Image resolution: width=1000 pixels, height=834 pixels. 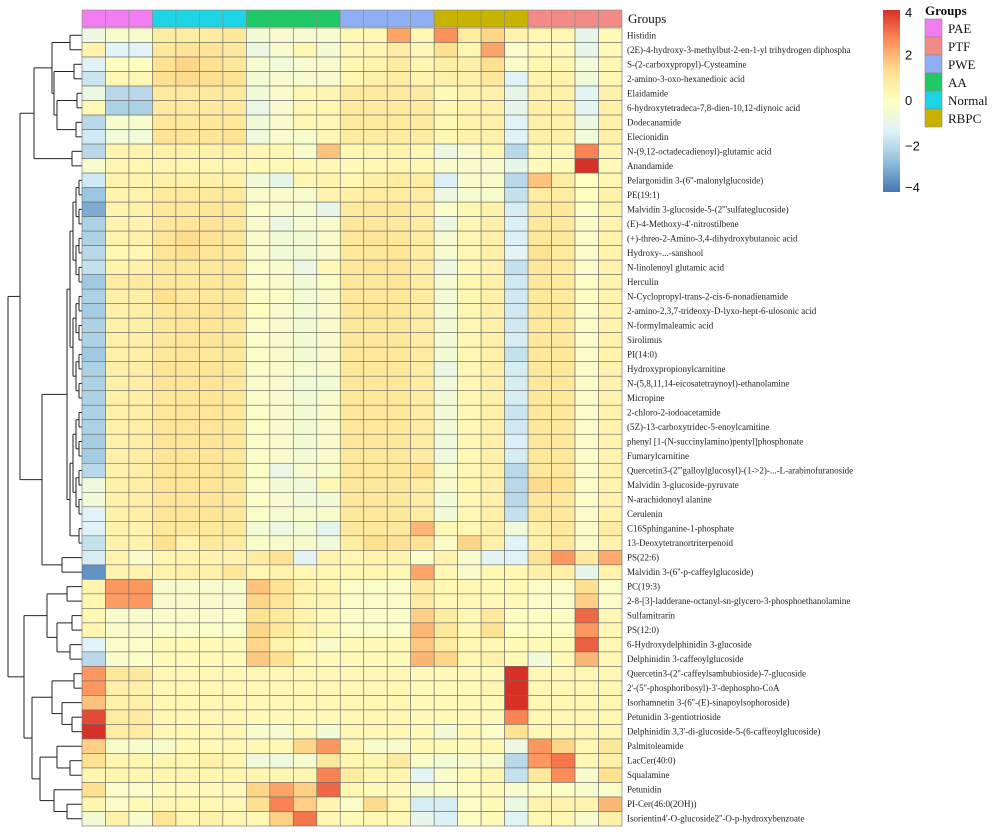 What do you see at coordinates (933, 82) in the screenshot?
I see `legend-swatch-aa` at bounding box center [933, 82].